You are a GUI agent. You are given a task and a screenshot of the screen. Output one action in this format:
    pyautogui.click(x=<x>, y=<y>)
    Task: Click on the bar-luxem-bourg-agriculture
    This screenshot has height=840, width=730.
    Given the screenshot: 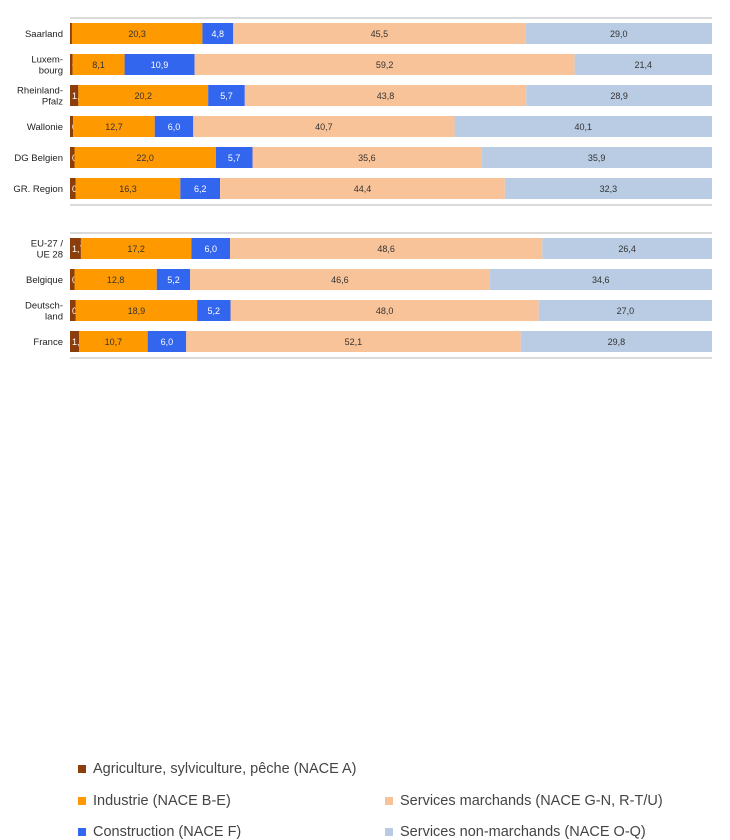 What is the action you would take?
    pyautogui.click(x=71, y=64)
    